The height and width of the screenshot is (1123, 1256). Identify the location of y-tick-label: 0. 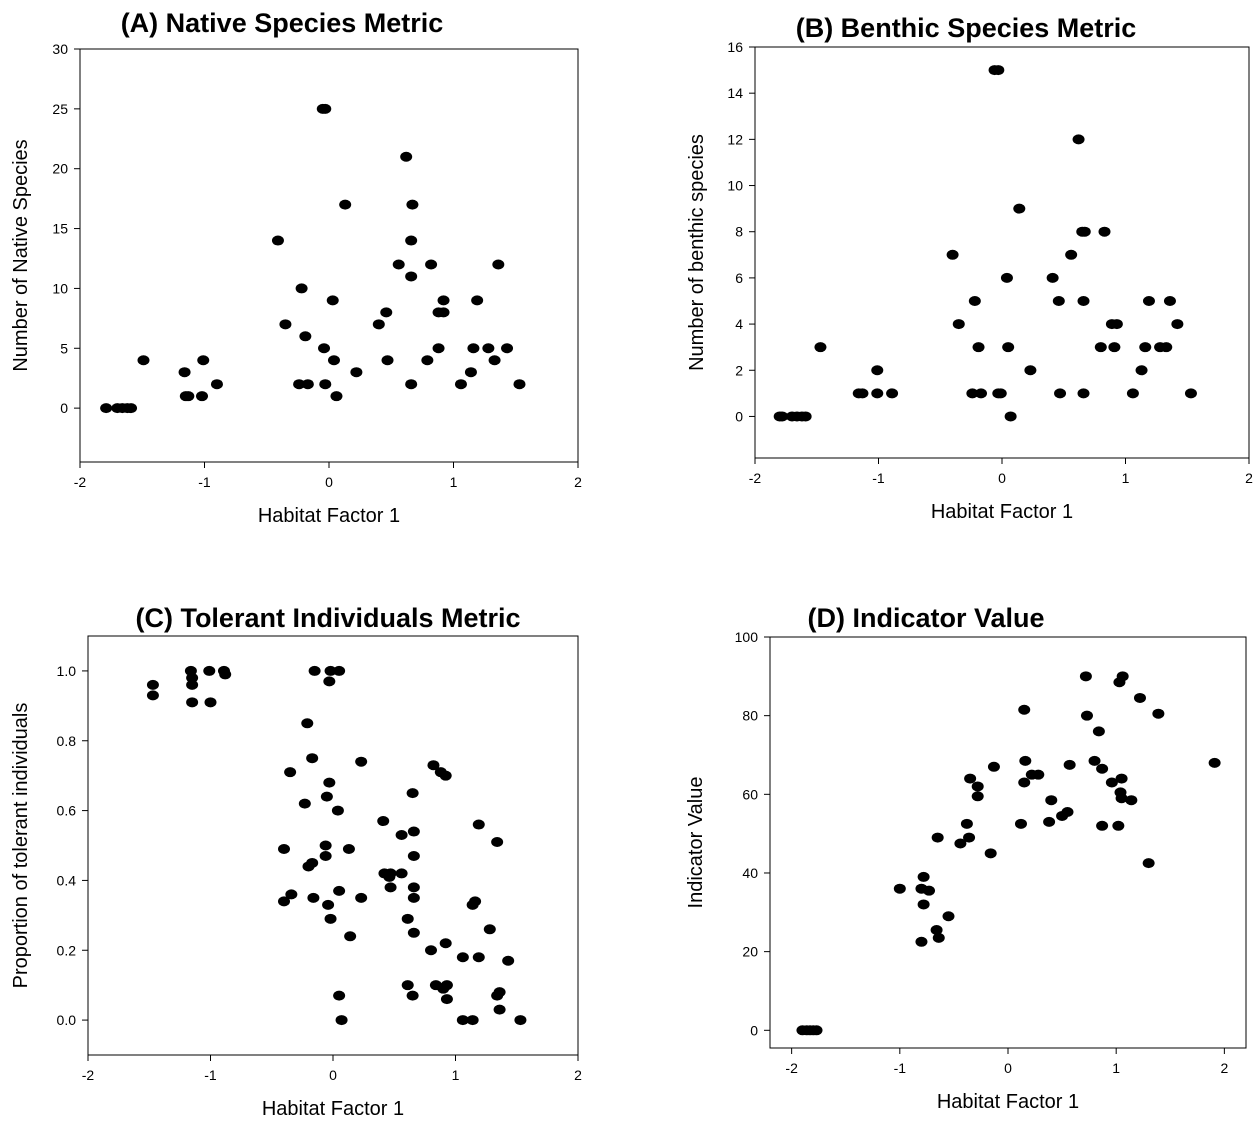
(739, 416).